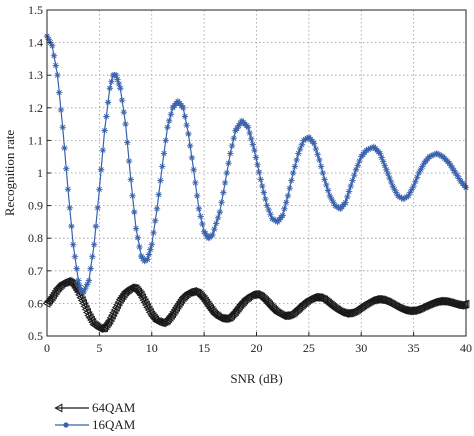 The width and height of the screenshot is (474, 436). I want to click on legend-label: 16QAM, so click(114, 424).